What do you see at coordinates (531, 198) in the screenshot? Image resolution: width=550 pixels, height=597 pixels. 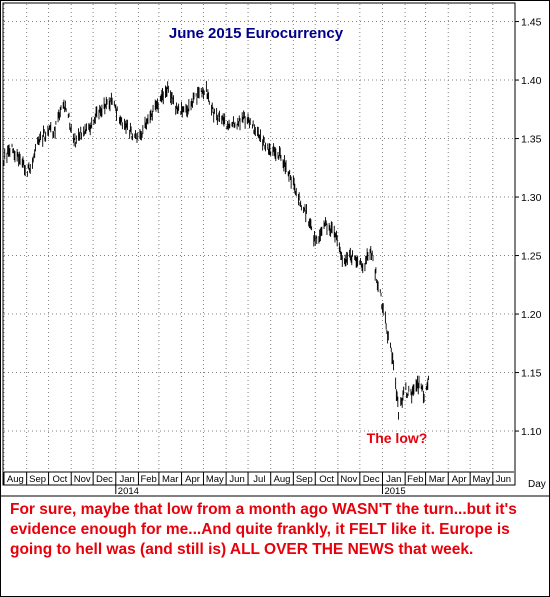 I see `y-tick-label: 1.30` at bounding box center [531, 198].